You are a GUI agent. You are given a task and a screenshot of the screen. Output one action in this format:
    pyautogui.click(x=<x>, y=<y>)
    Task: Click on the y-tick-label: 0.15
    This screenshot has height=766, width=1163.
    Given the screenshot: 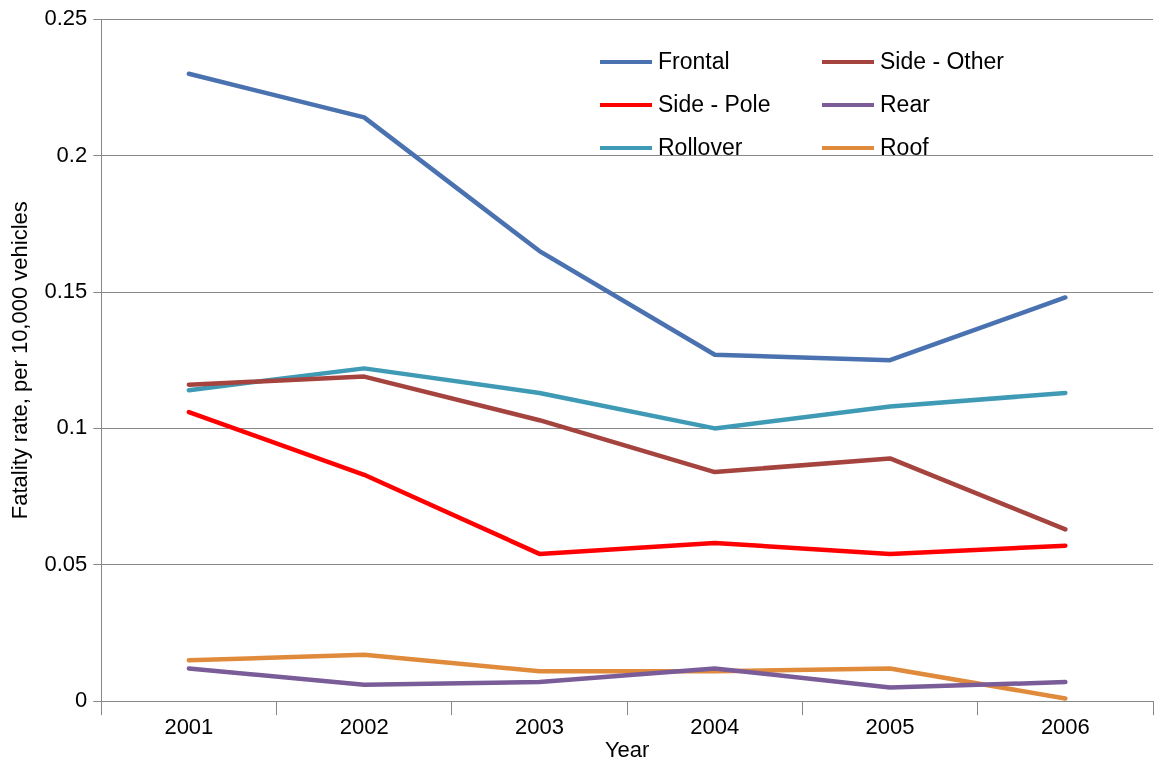 What is the action you would take?
    pyautogui.click(x=66, y=291)
    